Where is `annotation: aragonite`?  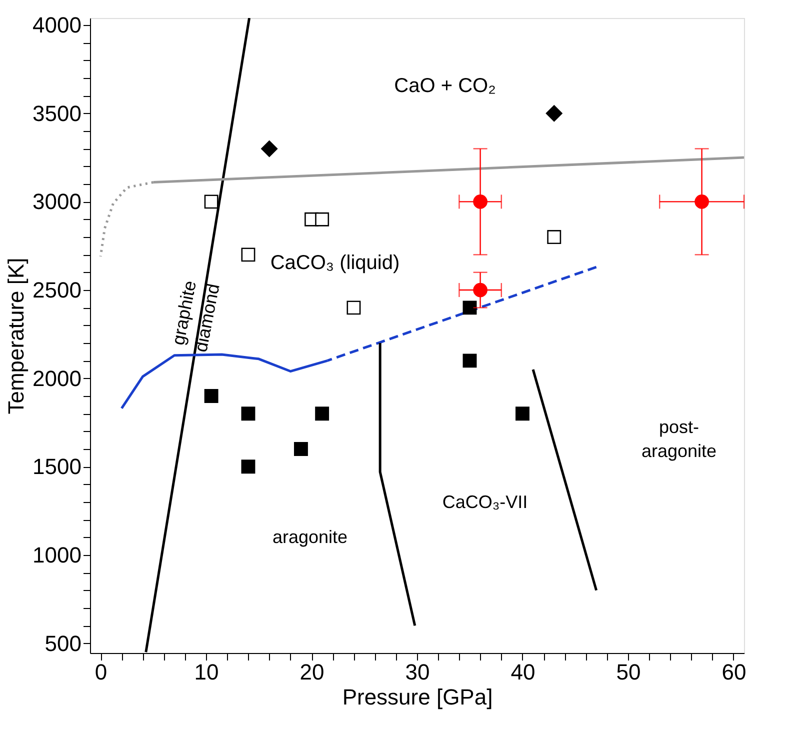 annotation: aragonite is located at coordinates (310, 537).